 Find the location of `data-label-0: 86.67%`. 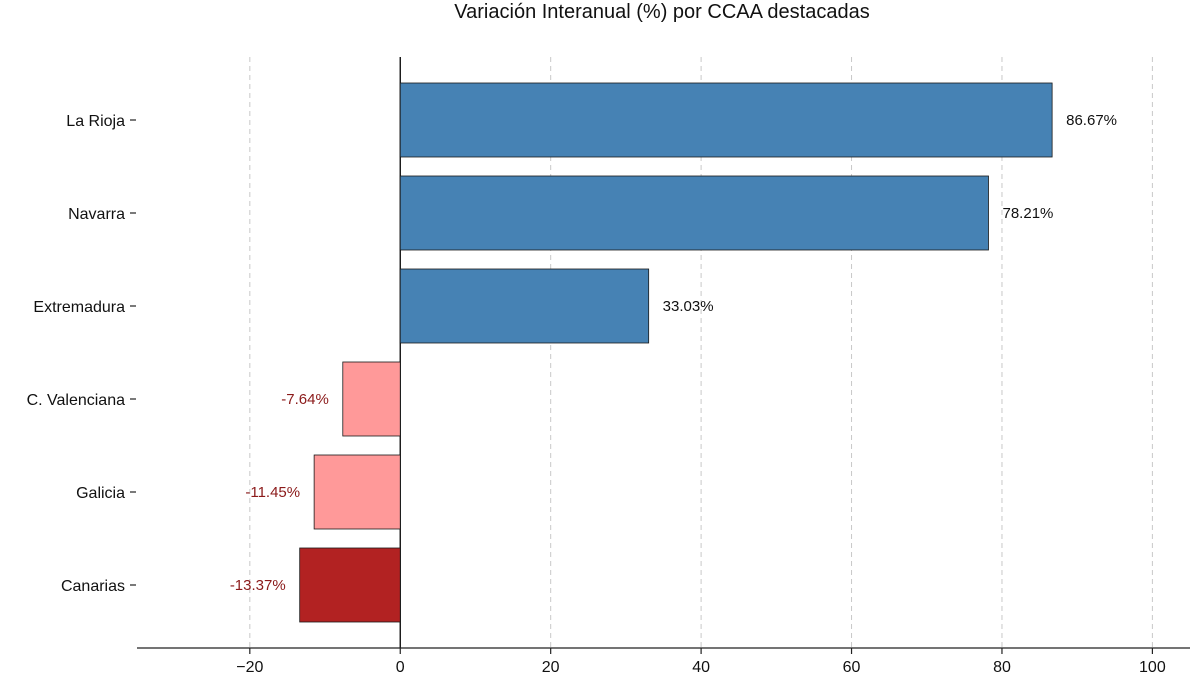

data-label-0: 86.67% is located at coordinates (1091, 120).